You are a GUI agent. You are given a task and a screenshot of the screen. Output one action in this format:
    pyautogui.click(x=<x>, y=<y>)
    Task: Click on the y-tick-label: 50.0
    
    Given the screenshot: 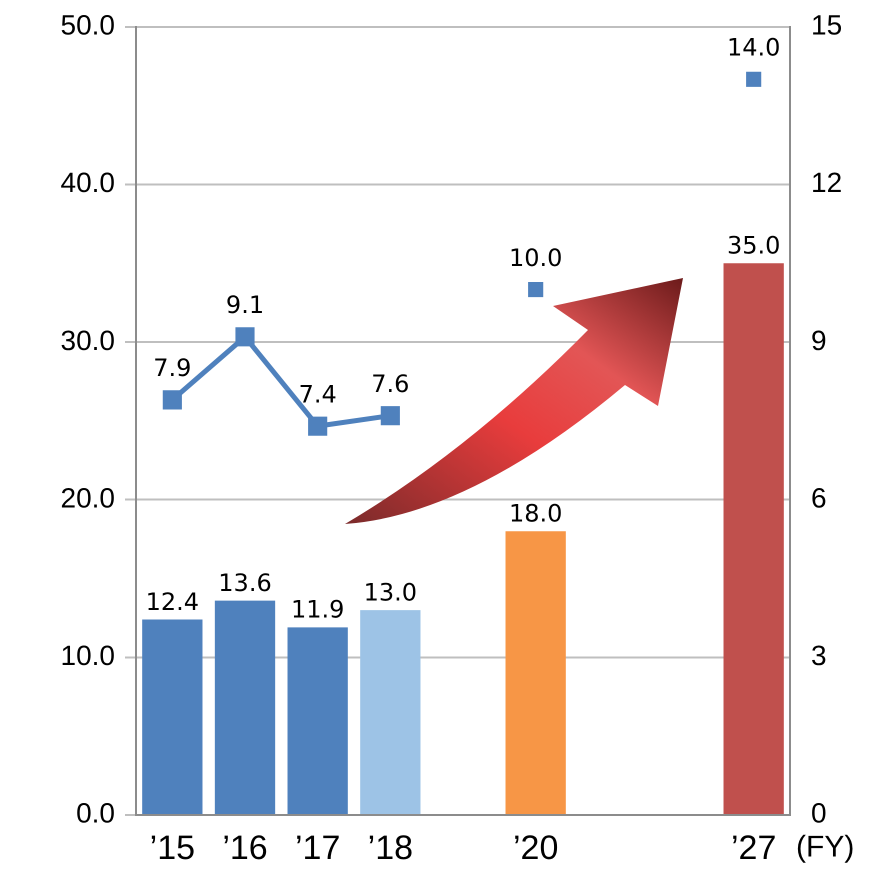 What is the action you would take?
    pyautogui.click(x=87, y=25)
    